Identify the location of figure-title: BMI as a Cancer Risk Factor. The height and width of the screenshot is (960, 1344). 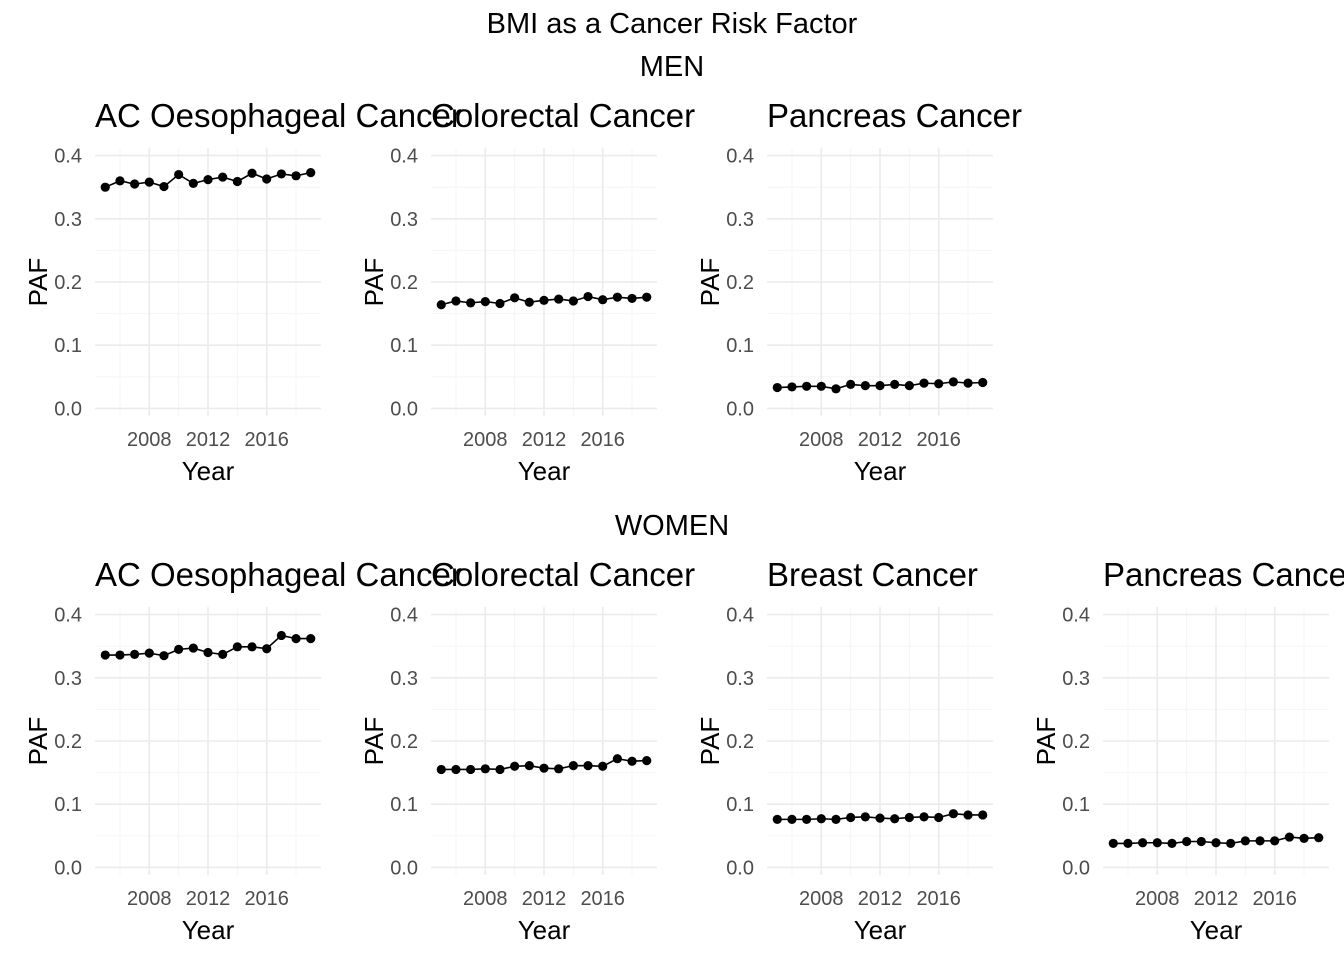
(672, 24).